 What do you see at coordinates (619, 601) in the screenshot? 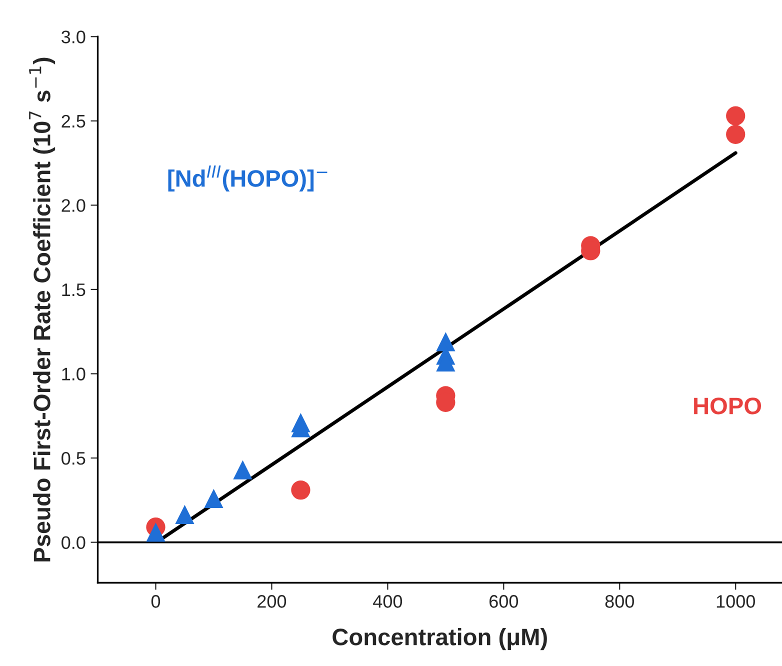
I see `x-tick-label: 800` at bounding box center [619, 601].